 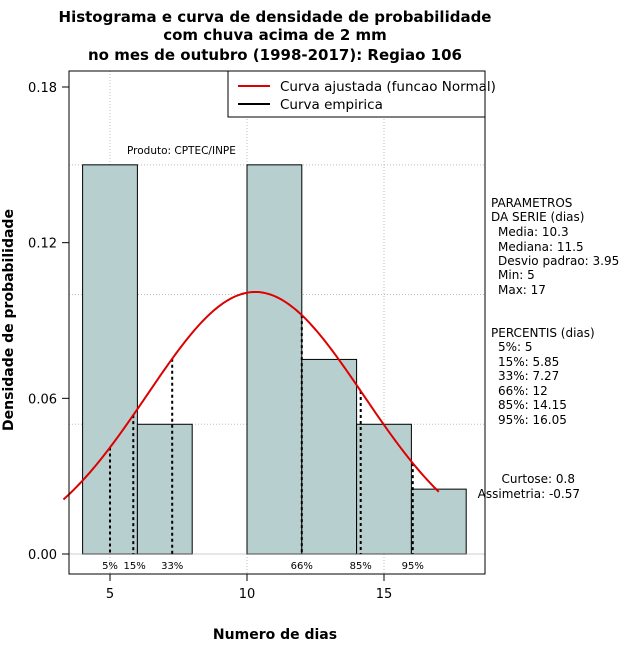 I want to click on y-axis-label: Densidade de probabilidade, so click(x=9, y=320).